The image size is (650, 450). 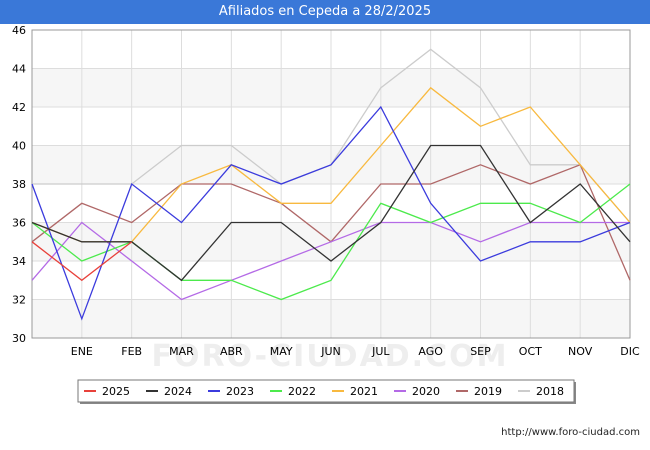 I want to click on legend-label-2022: 2022, so click(x=302, y=391).